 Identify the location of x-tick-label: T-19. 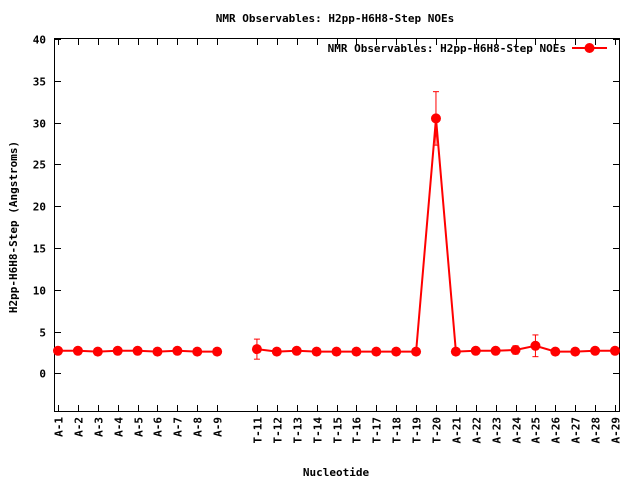
(417, 430).